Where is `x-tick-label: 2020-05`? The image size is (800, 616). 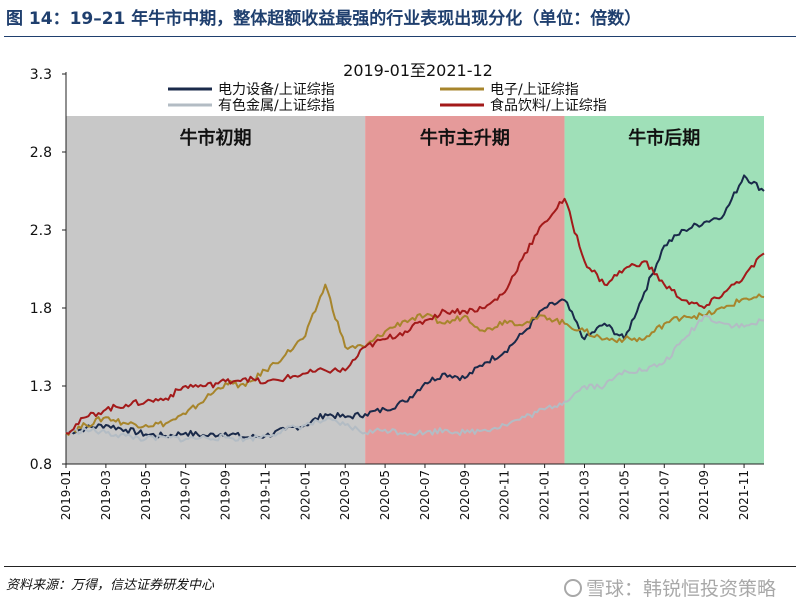
x-tick-label: 2020-05 is located at coordinates (385, 495).